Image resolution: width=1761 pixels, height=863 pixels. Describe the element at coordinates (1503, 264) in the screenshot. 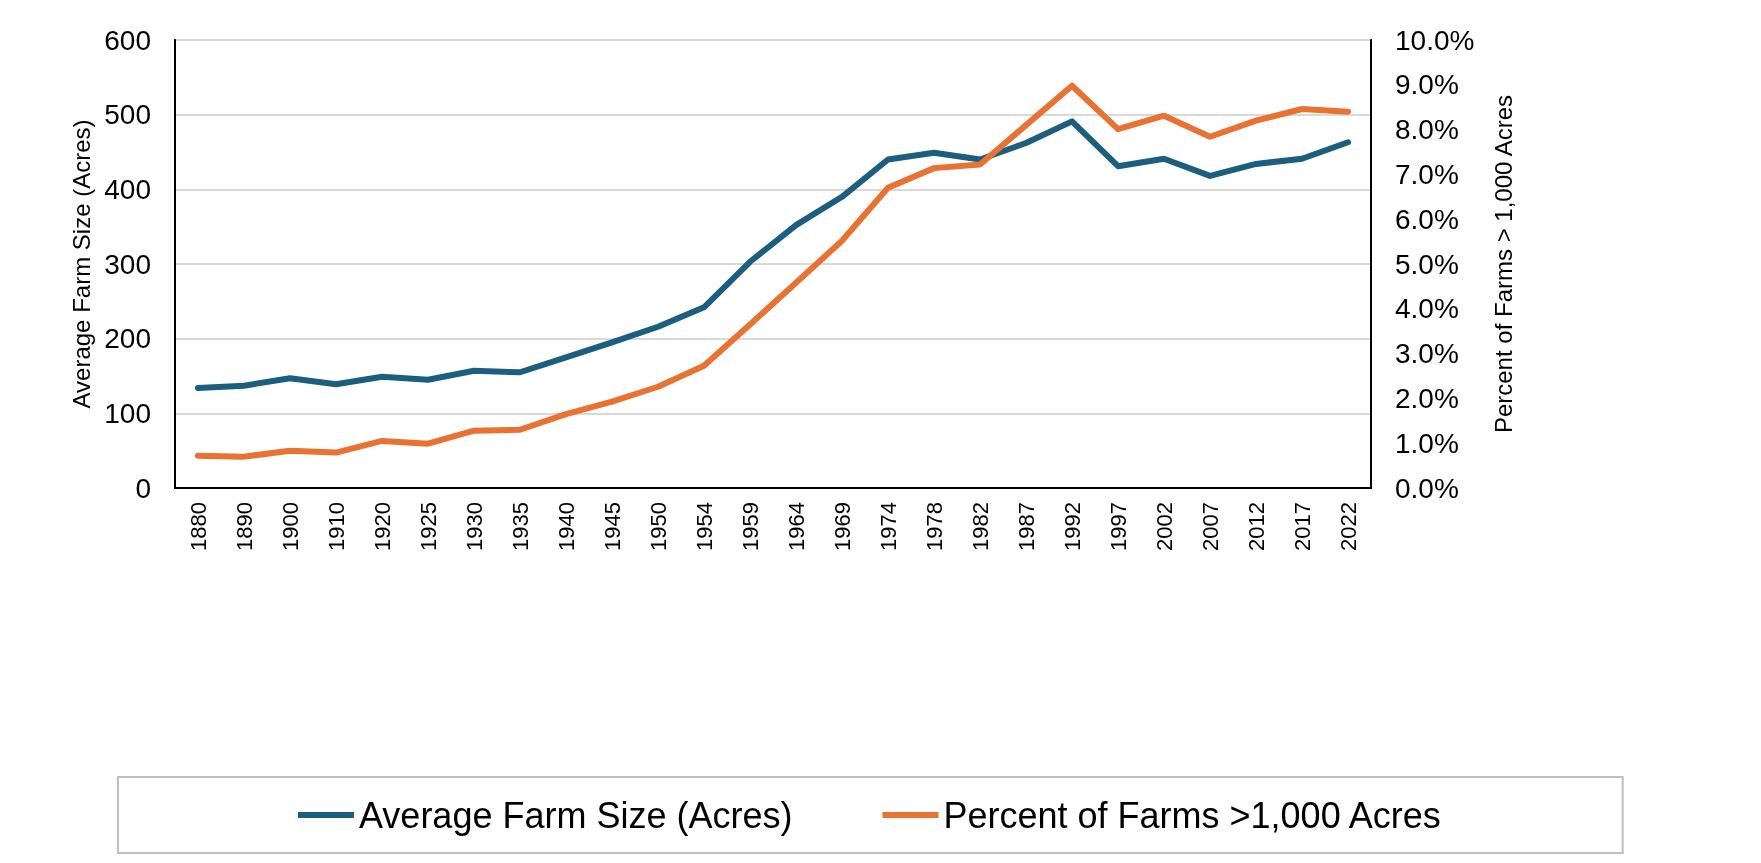

I see `y2-axis-title: Percent of Farms > 1,000 Acres` at that location.